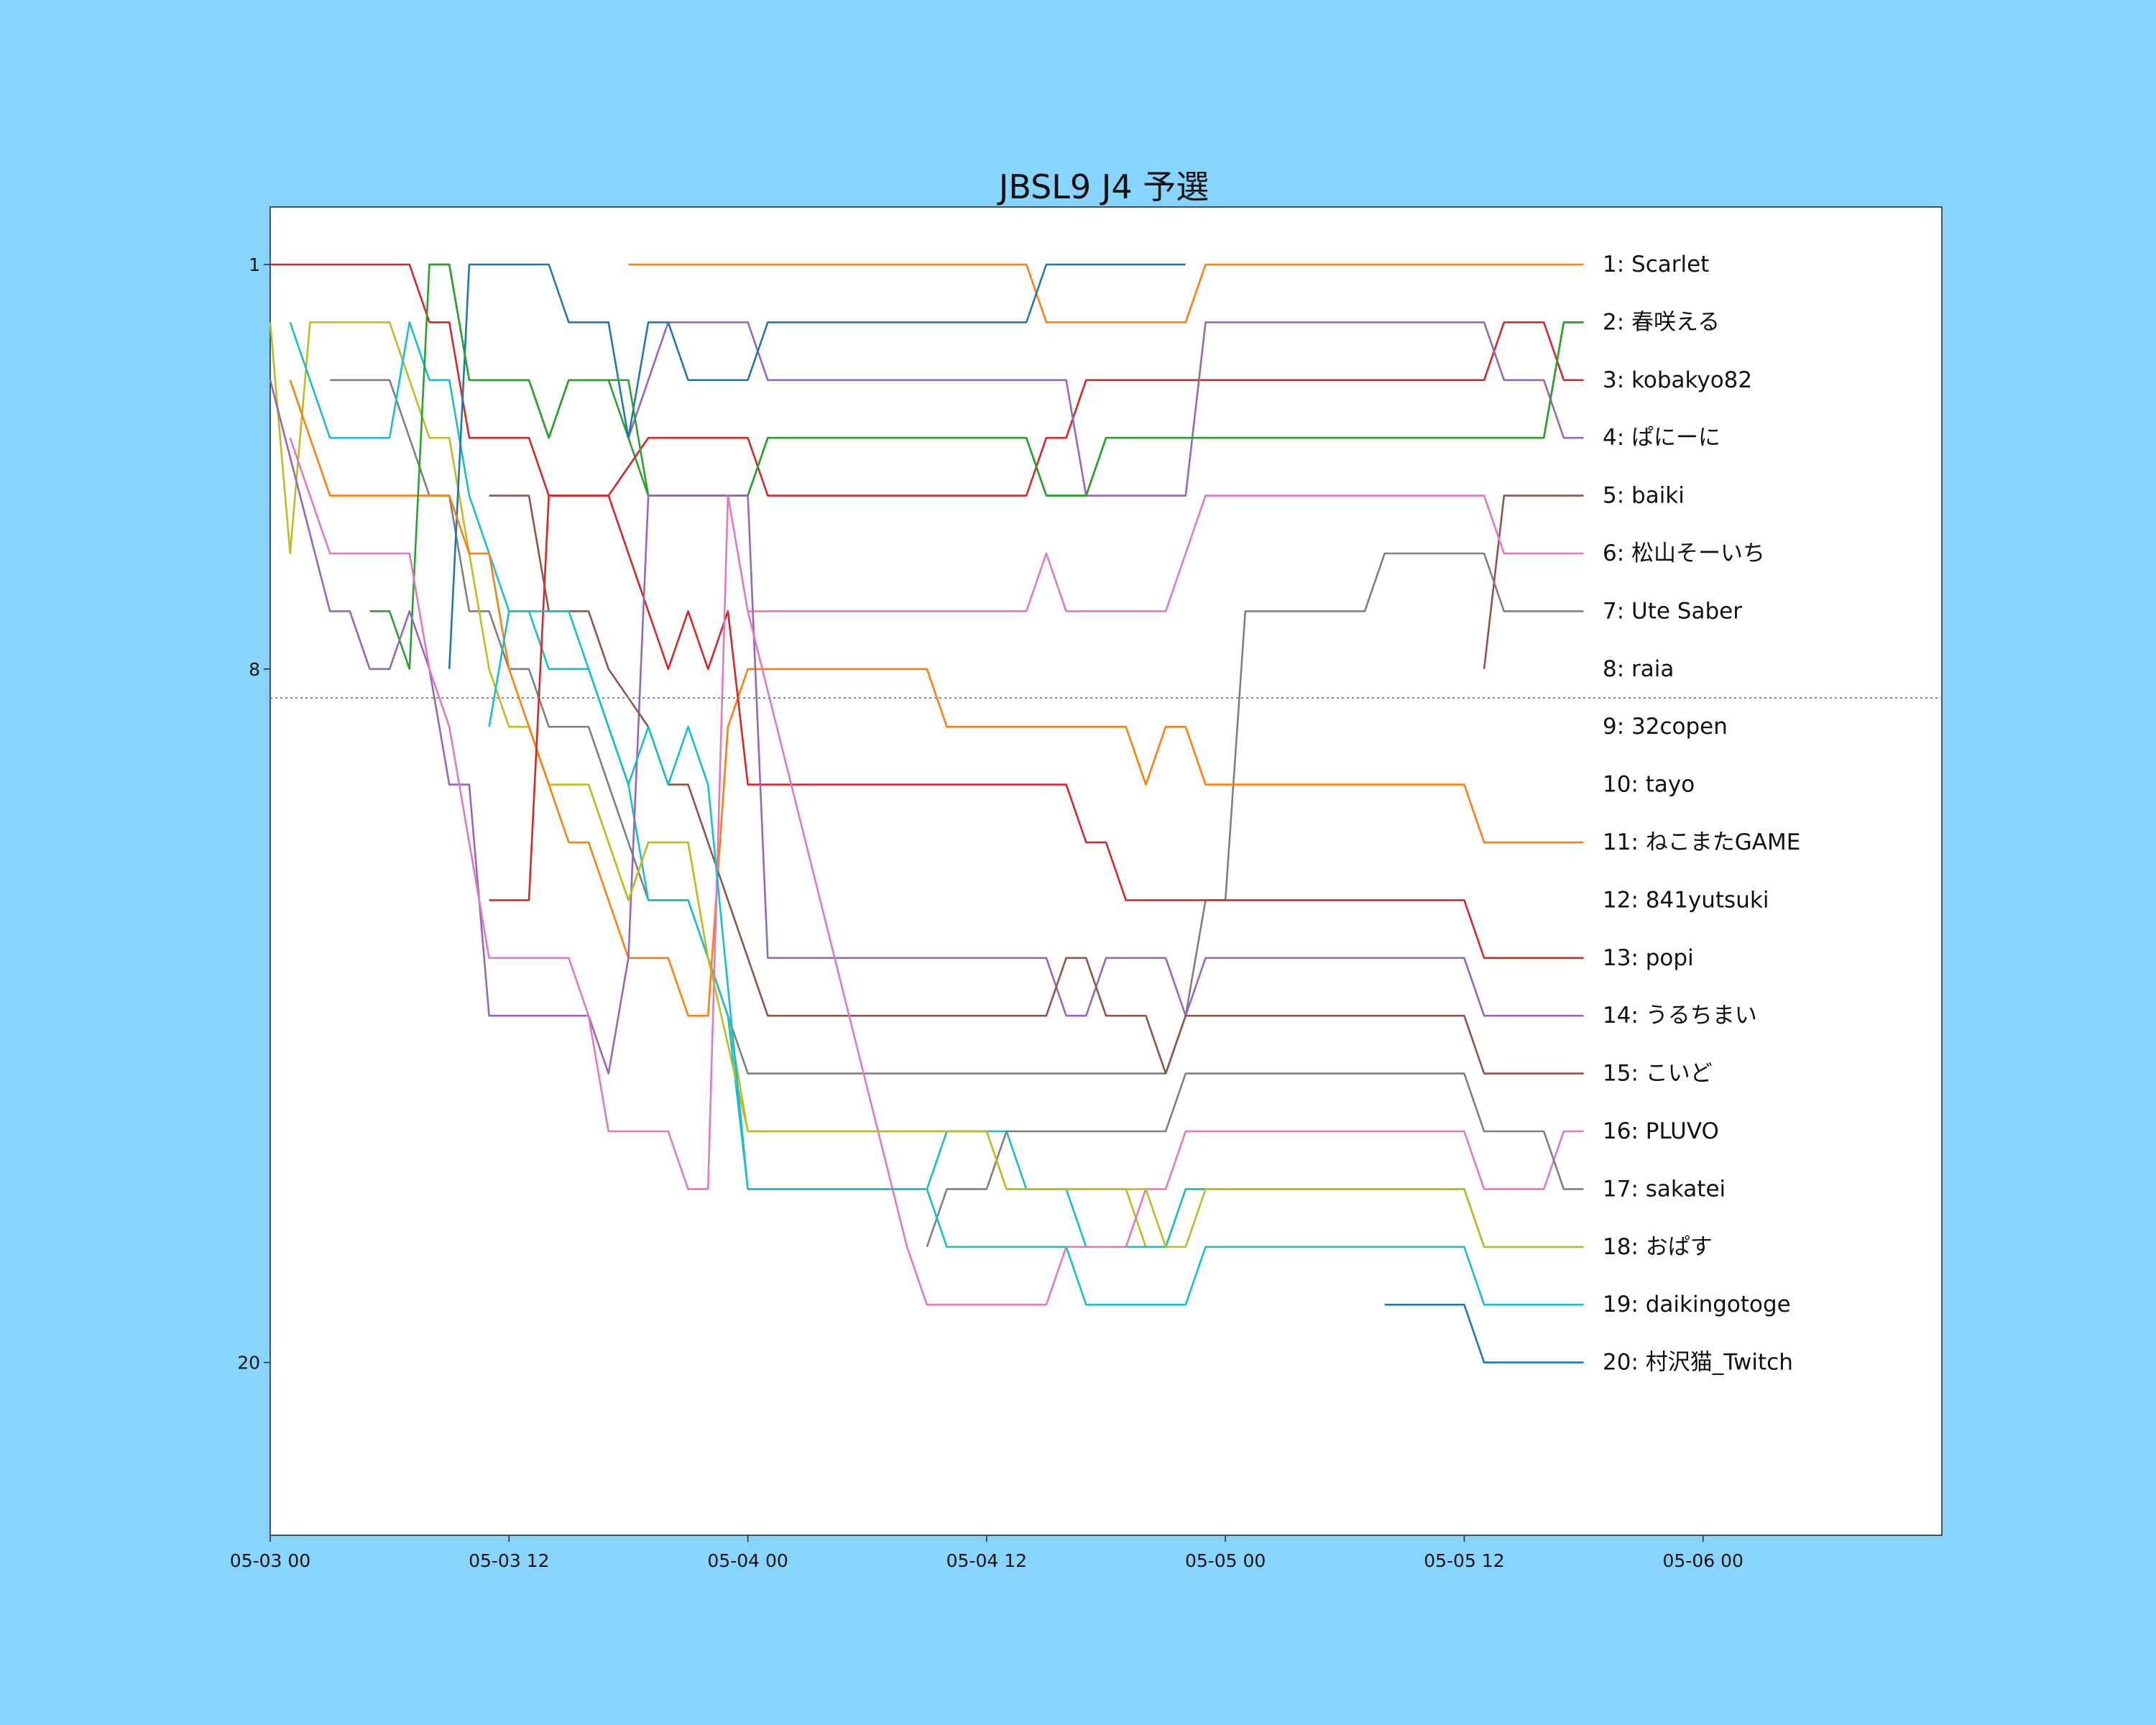 This screenshot has height=1725, width=2156. Describe the element at coordinates (1680, 1016) in the screenshot. I see `series-label-14: 14: うるちまい` at that location.